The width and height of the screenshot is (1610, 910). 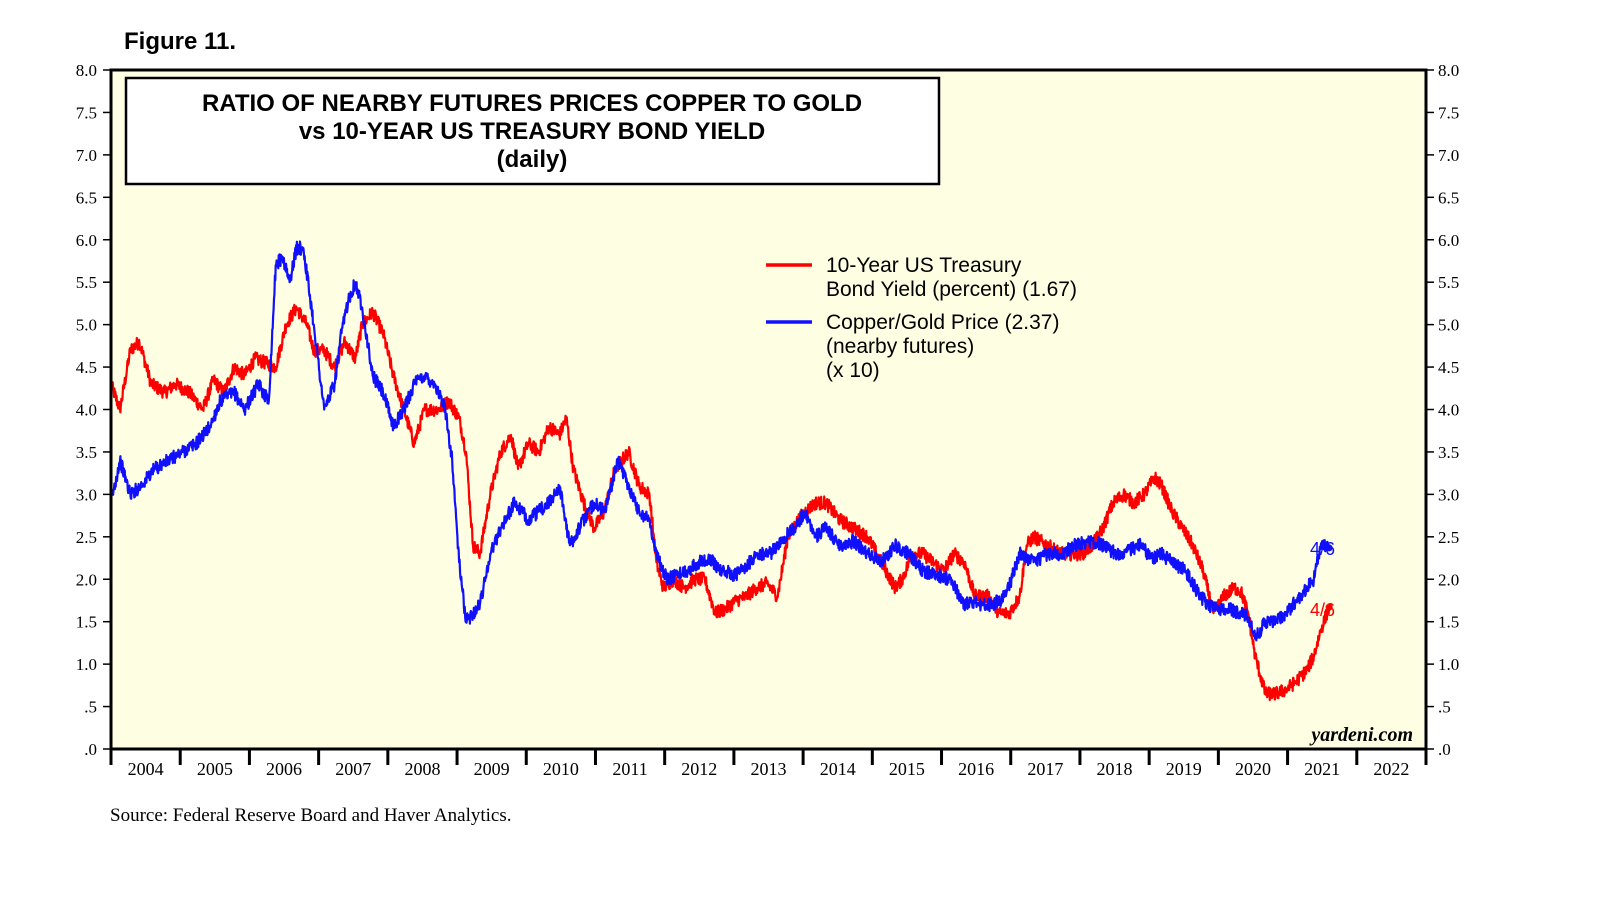 What do you see at coordinates (838, 769) in the screenshot?
I see `x-tick-label: 2014` at bounding box center [838, 769].